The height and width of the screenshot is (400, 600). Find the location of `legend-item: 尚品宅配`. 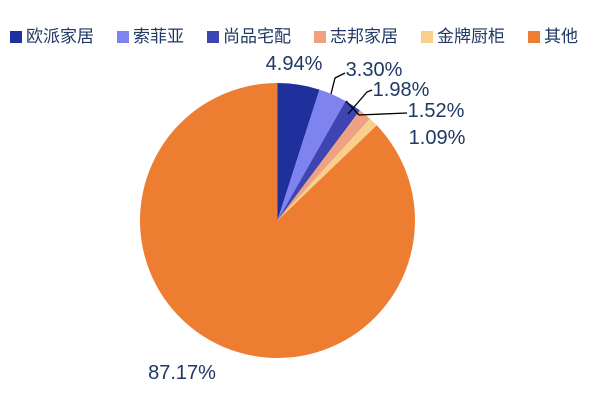

legend-item: 尚品宅配 is located at coordinates (249, 36).